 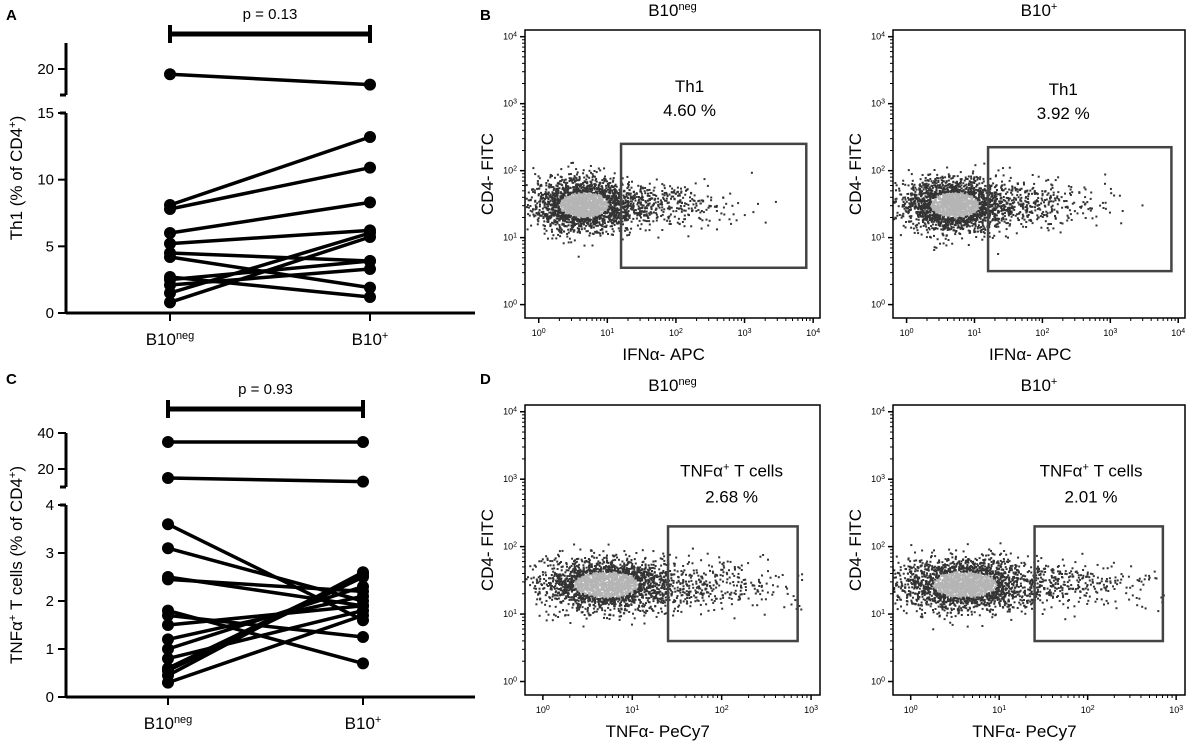 I want to click on x-tick-label: 100, so click(x=539, y=333).